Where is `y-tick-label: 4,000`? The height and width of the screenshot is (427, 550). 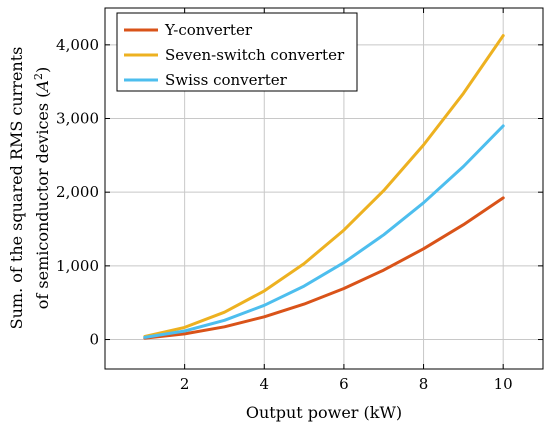
y-tick-label: 4,000 is located at coordinates (77, 45).